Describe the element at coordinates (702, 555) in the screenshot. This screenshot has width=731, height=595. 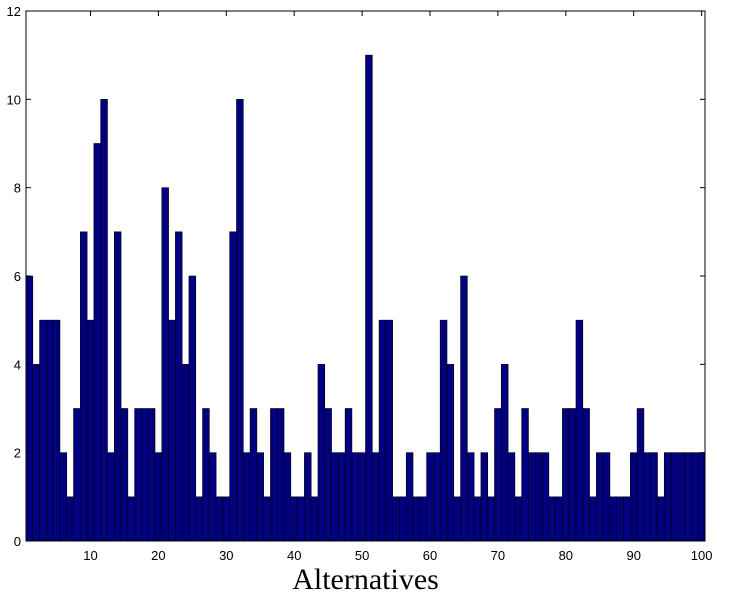
I see `x-tick-label: 100` at that location.